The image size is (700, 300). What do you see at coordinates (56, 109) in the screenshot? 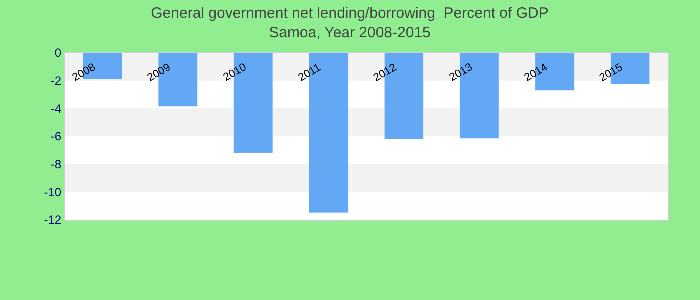
I see `y-tick-label: -4` at bounding box center [56, 109].